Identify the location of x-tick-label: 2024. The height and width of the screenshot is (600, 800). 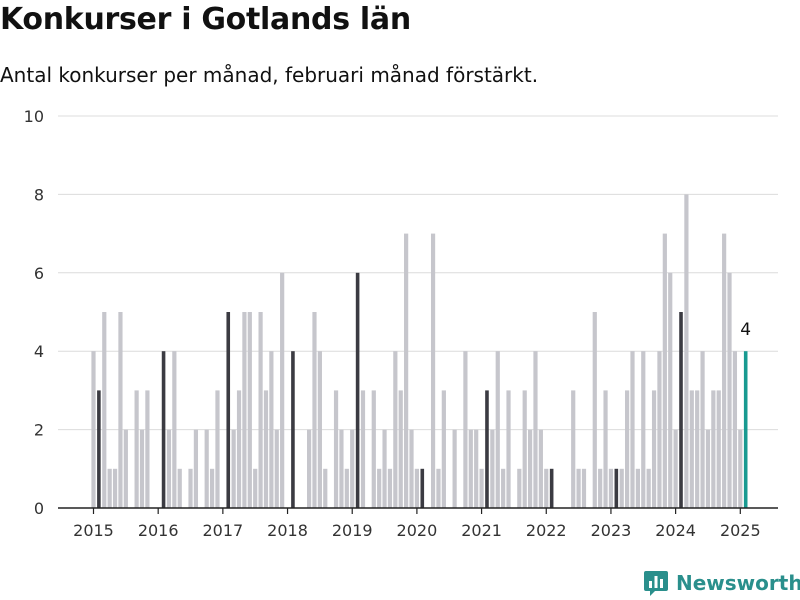
(675, 530).